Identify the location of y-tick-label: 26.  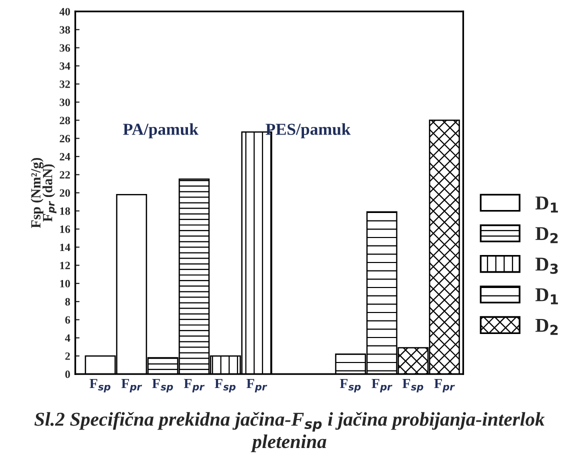
(65, 138).